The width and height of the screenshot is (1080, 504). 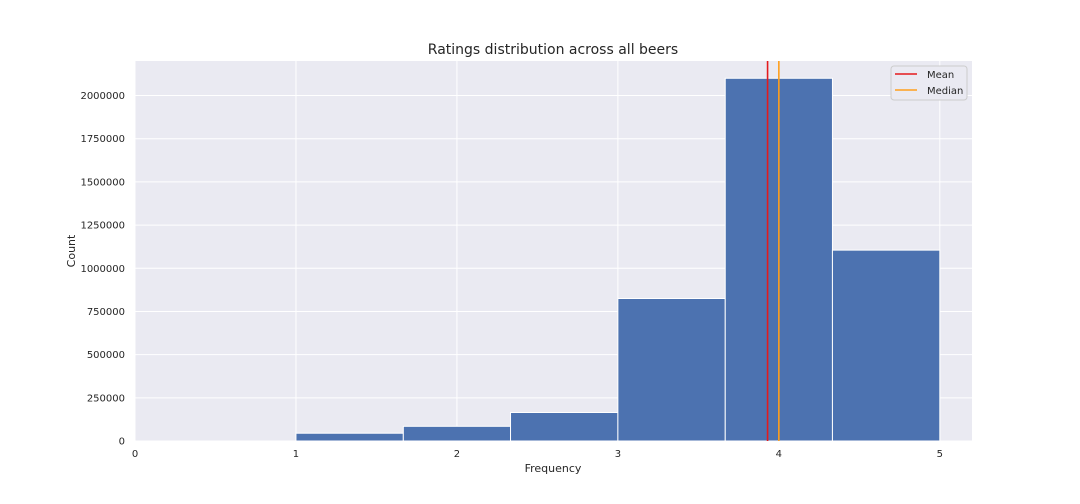 I want to click on x-tick-label: 3, so click(x=618, y=454).